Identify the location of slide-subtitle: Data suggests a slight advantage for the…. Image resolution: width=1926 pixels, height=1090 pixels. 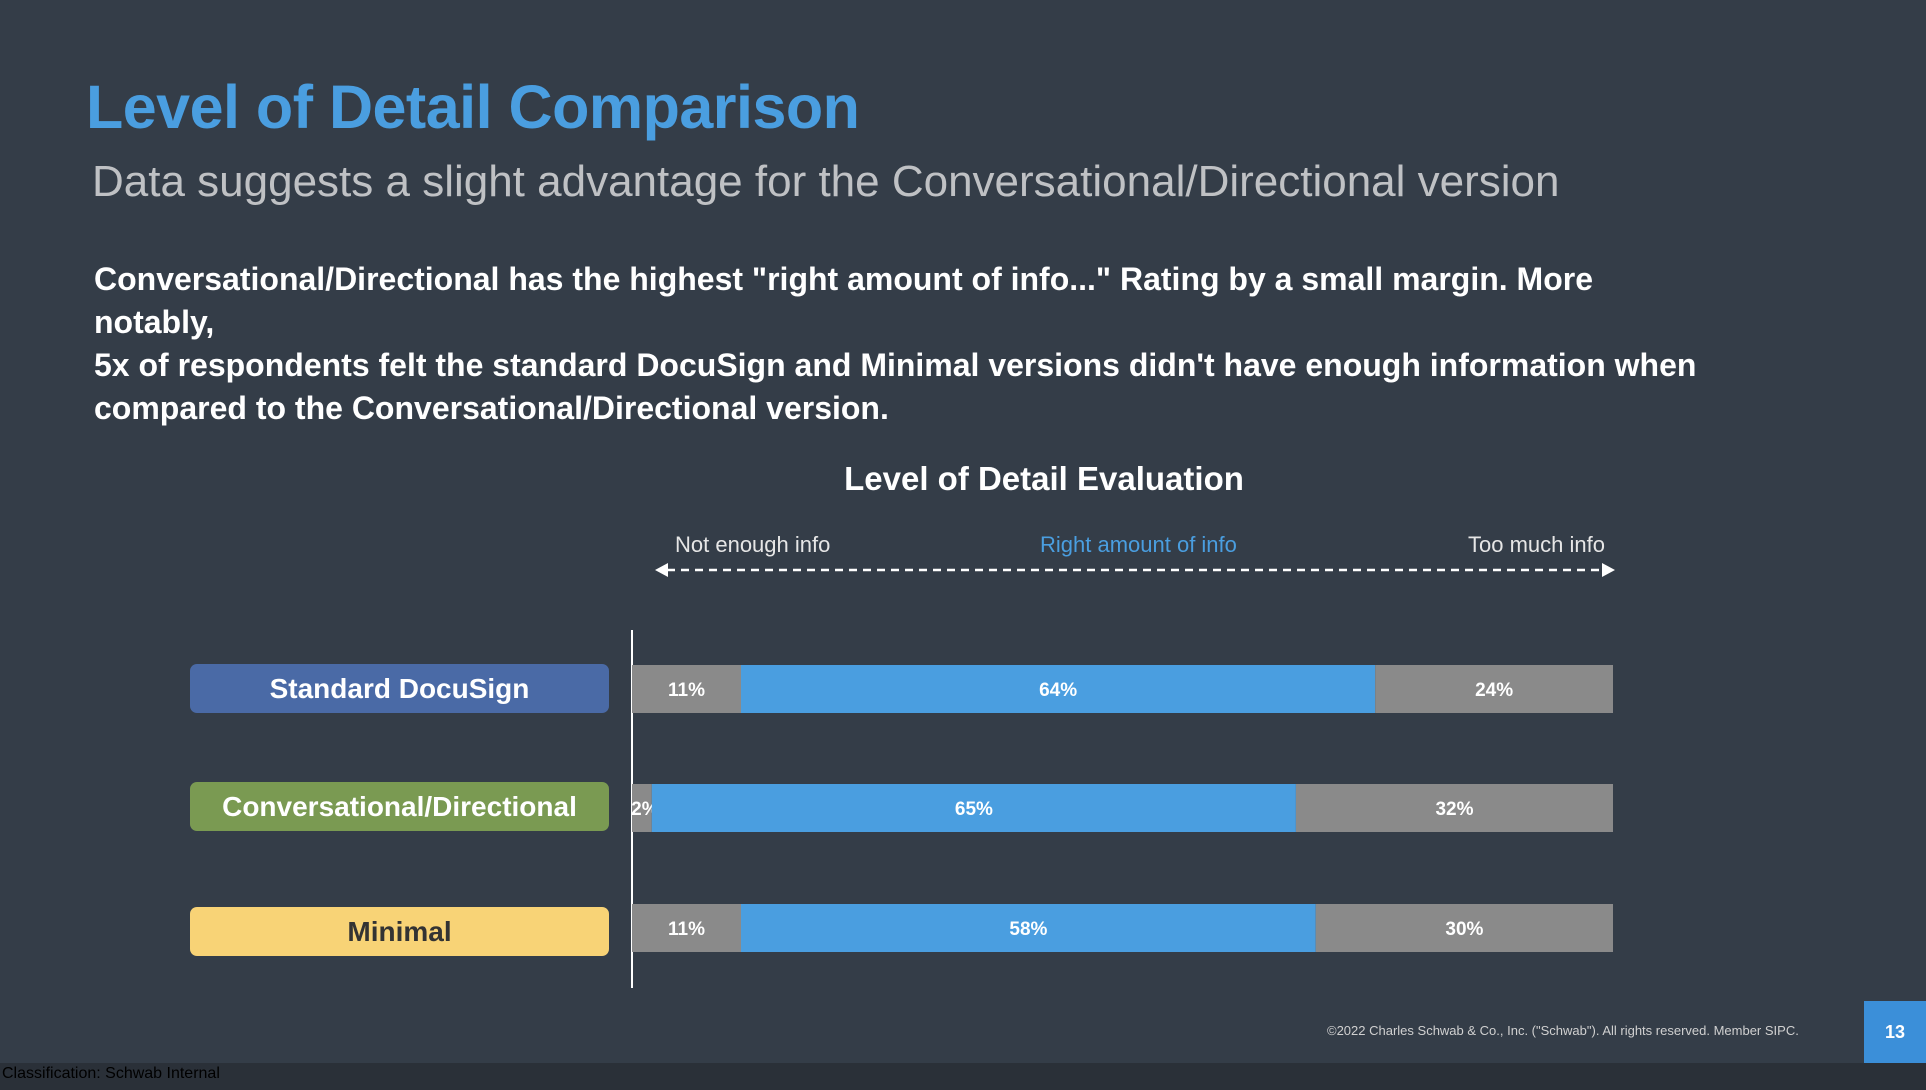
(826, 181).